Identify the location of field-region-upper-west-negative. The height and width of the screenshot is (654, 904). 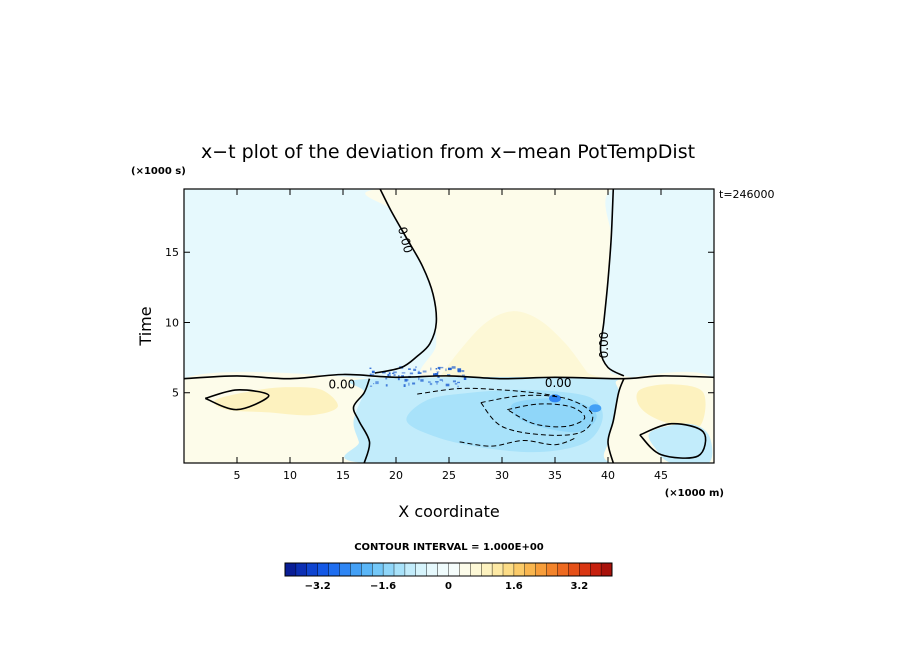
(310, 285).